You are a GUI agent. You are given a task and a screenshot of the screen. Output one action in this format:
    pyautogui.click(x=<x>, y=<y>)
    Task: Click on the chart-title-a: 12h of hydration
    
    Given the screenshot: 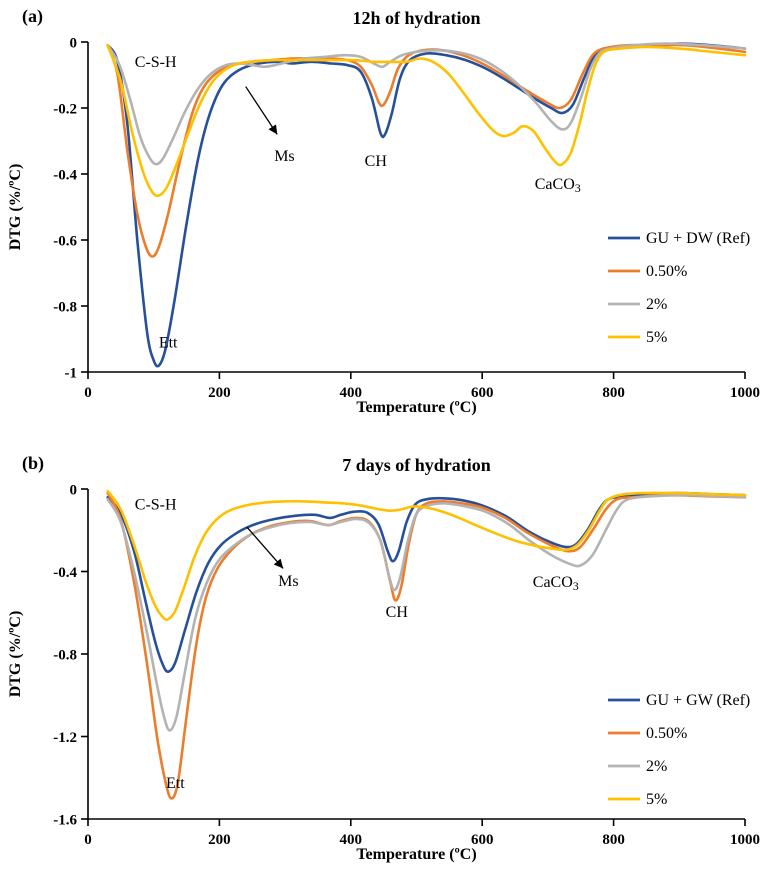 What is the action you would take?
    pyautogui.click(x=416, y=18)
    